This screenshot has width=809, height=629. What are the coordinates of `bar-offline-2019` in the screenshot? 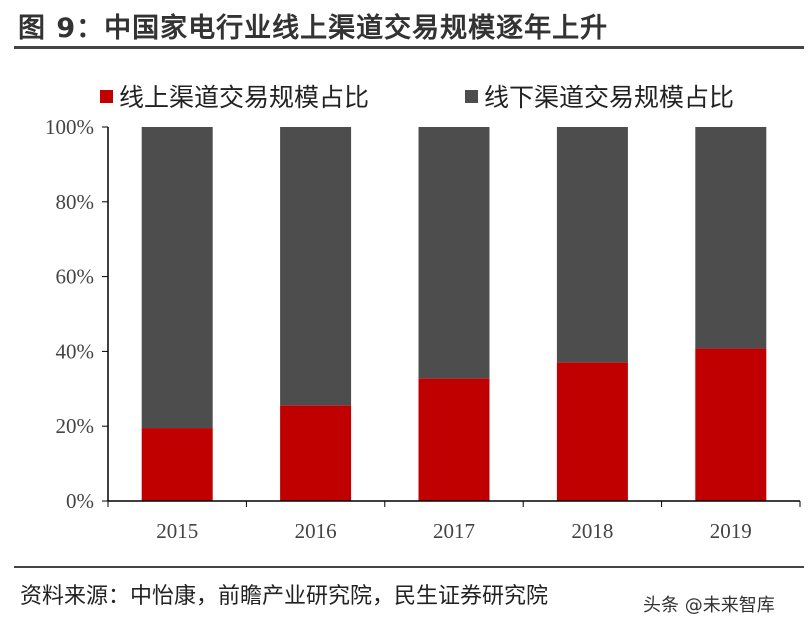 It's located at (731, 238).